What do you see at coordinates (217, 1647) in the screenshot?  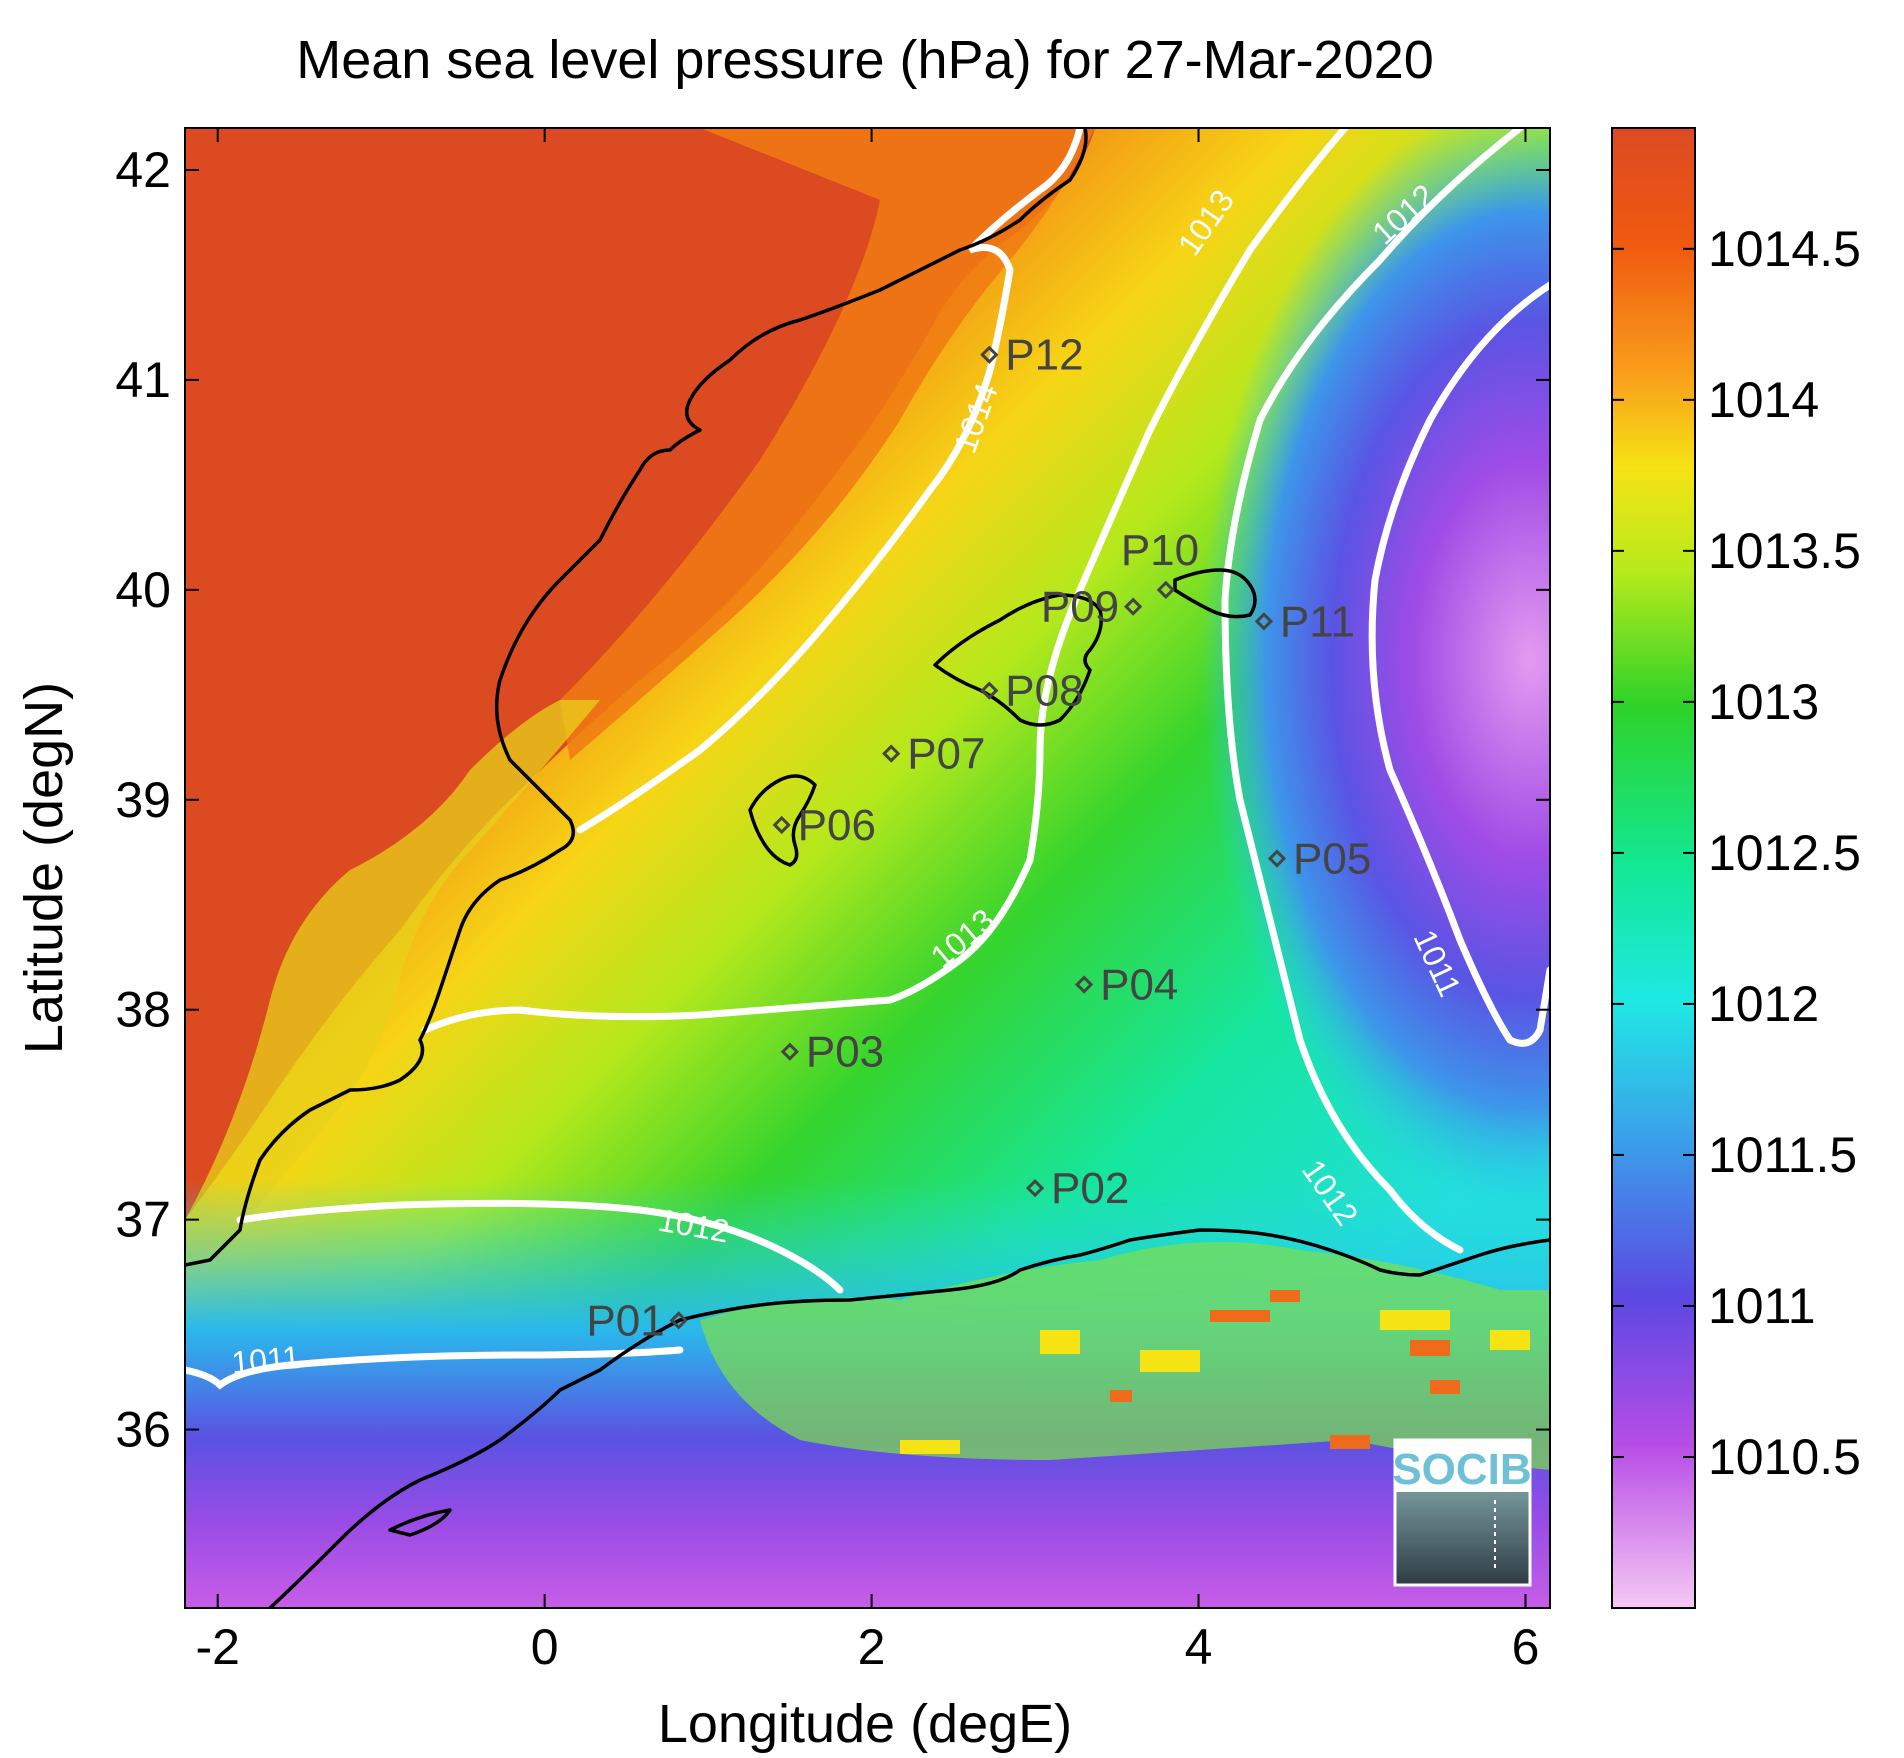 I see `x-tick-label: -2` at bounding box center [217, 1647].